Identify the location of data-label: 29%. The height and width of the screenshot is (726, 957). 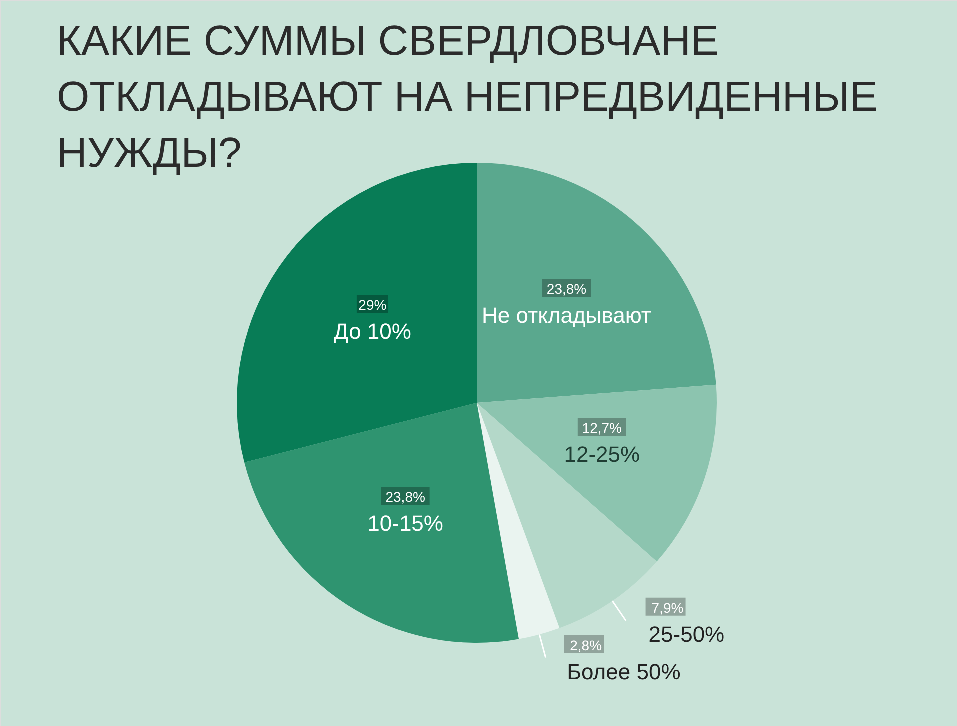
(372, 305).